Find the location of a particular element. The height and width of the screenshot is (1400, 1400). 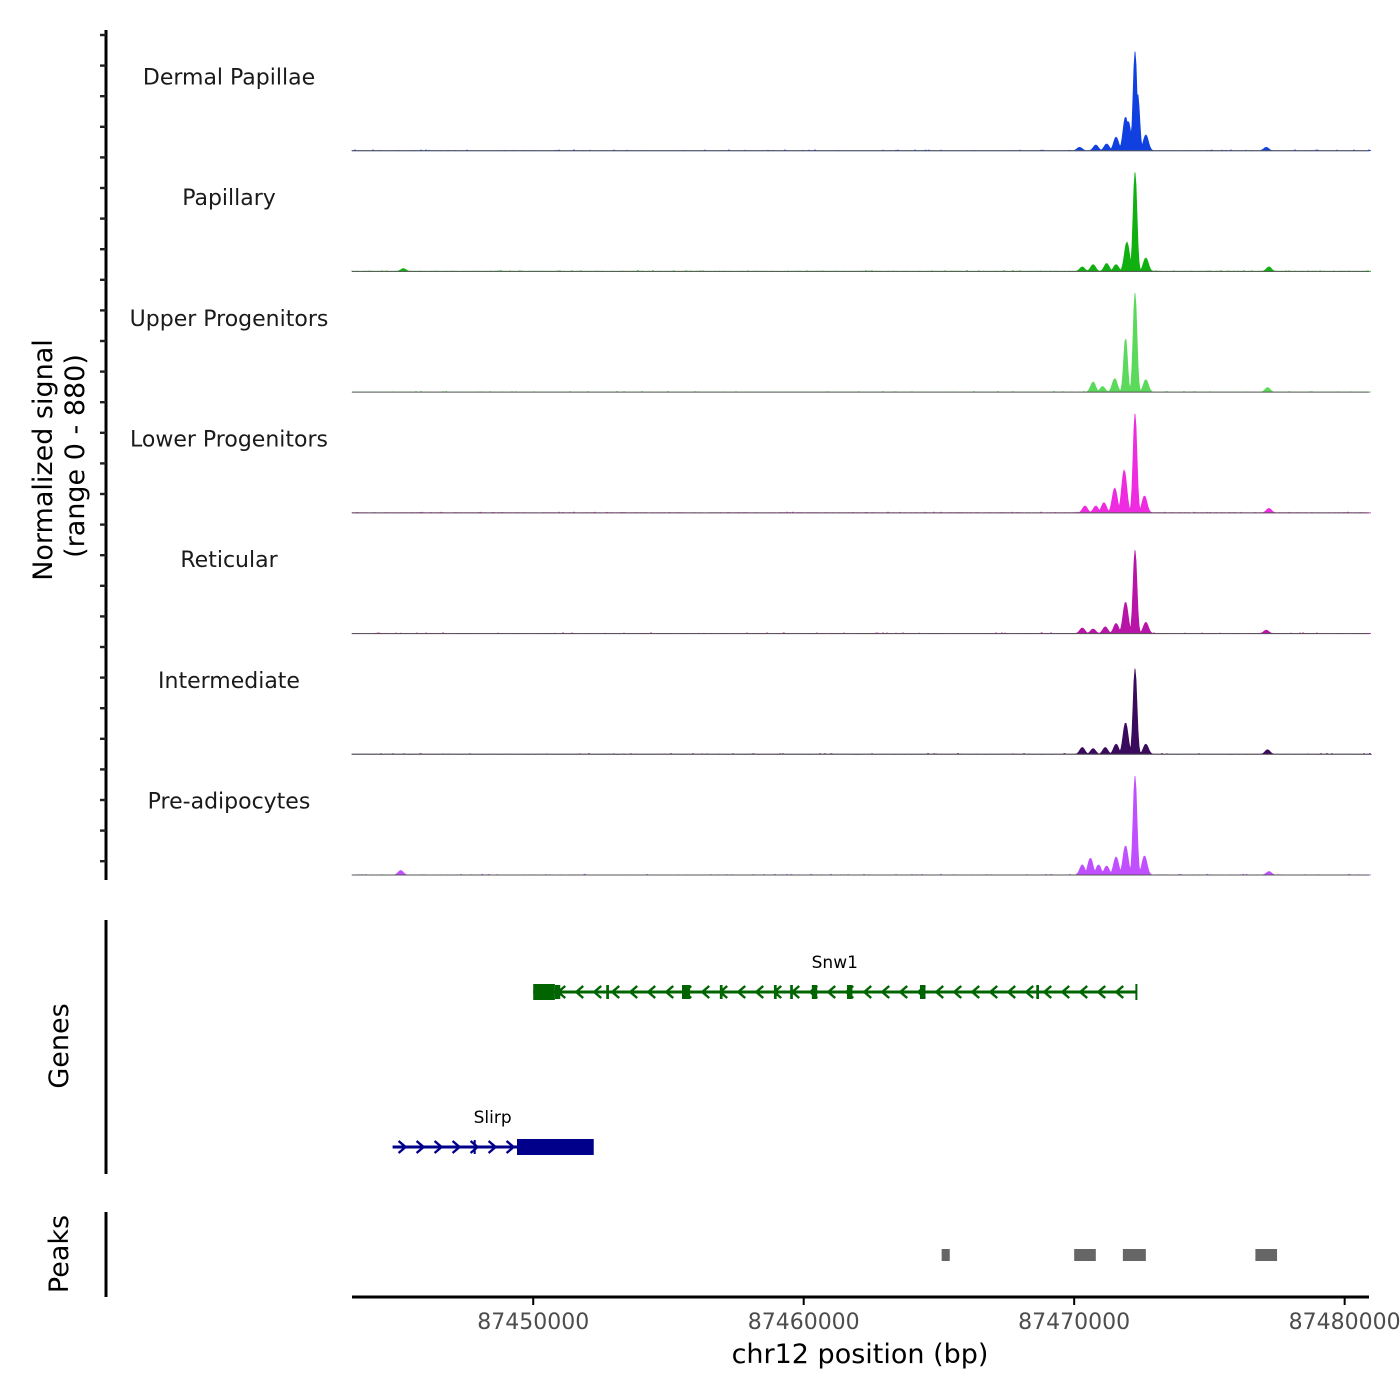

x-tick-label: 87450000 is located at coordinates (533, 1322).